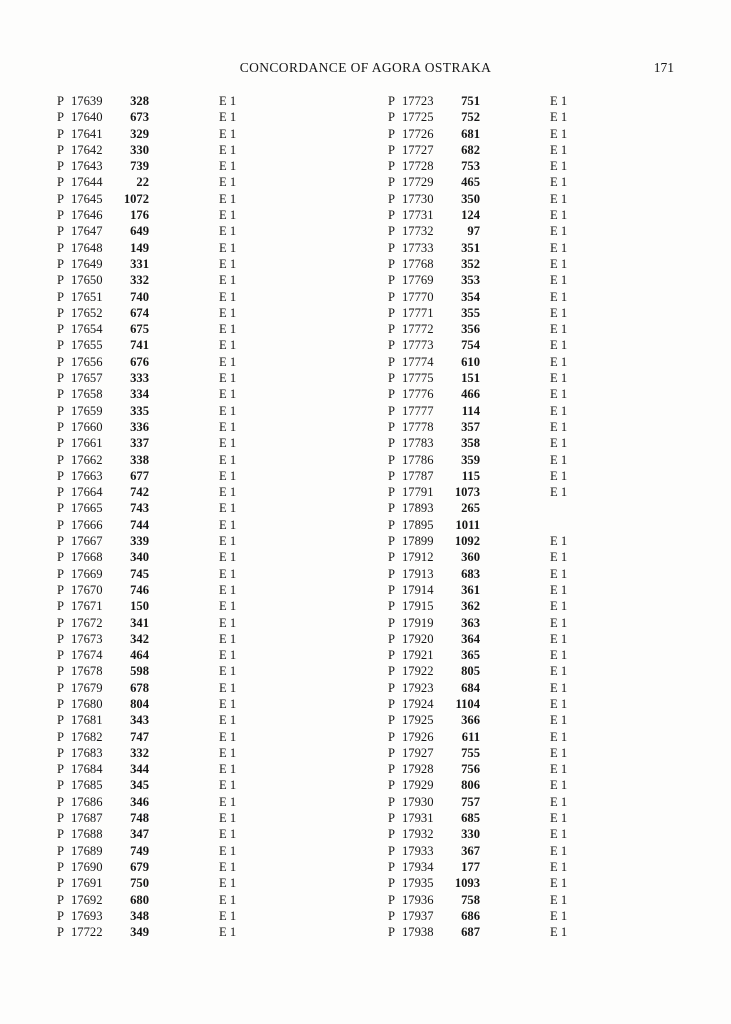  Describe the element at coordinates (212, 150) in the screenshot. I see `table-row: P 17642 330 E 1` at that location.